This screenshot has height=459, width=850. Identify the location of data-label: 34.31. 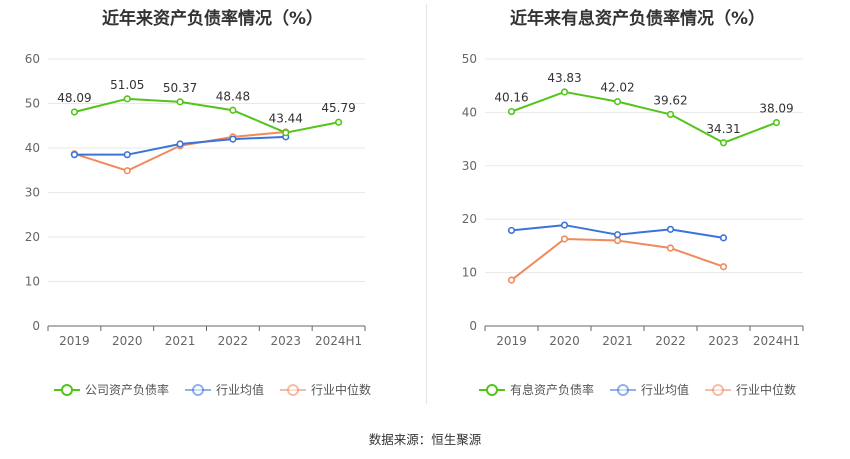
(723, 129).